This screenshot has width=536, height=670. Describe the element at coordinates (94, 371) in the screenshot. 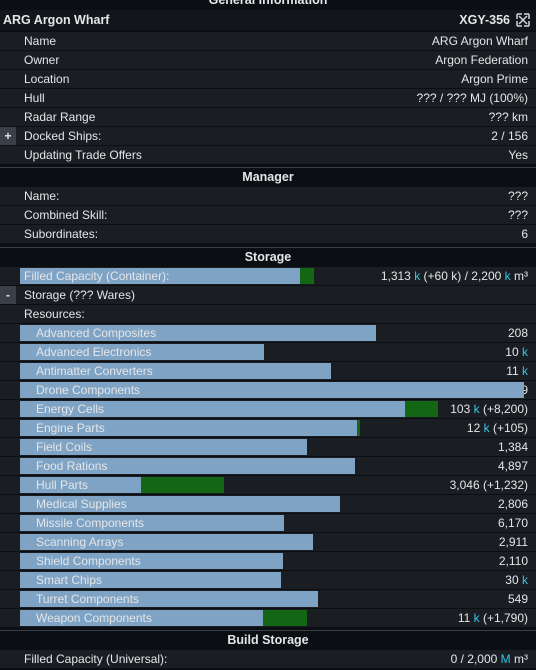

I see `ware-name: Antimatter Converters` at that location.